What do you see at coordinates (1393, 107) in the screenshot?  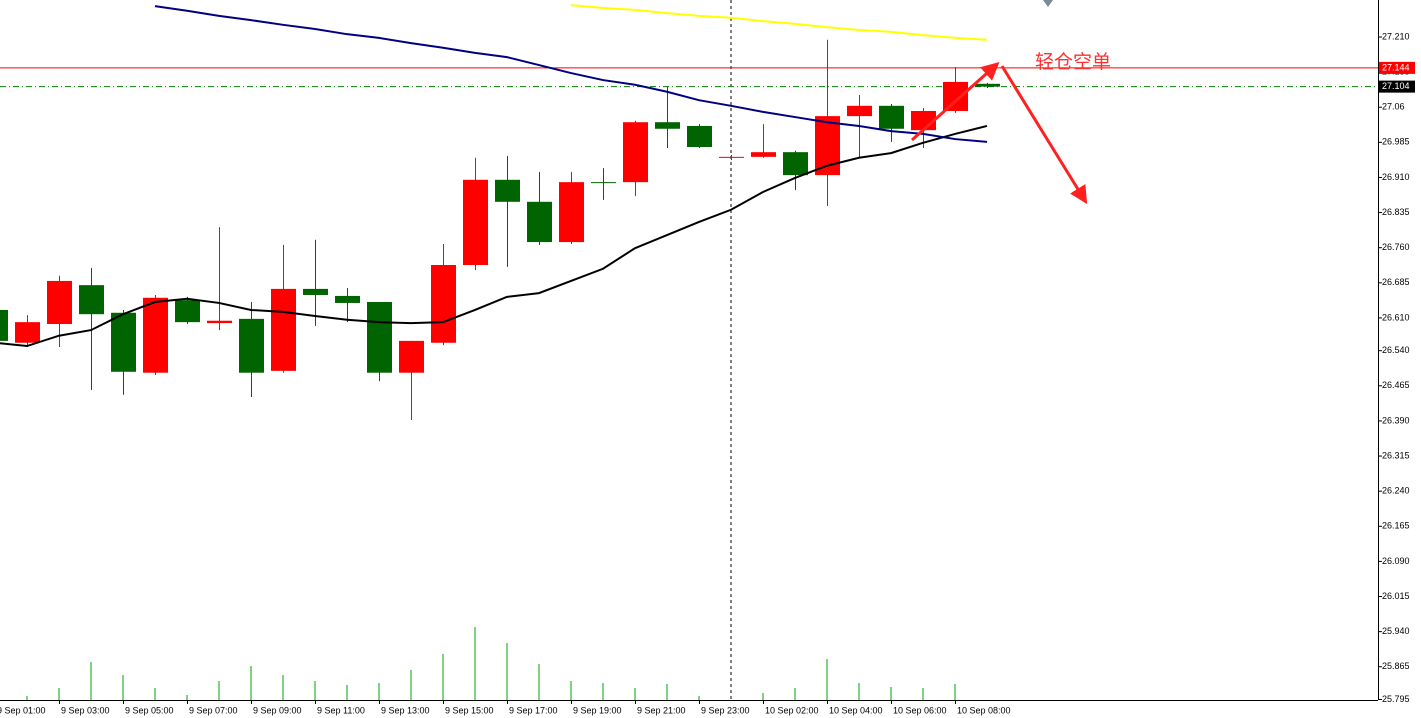 I see `y-tick-label: 27.06` at bounding box center [1393, 107].